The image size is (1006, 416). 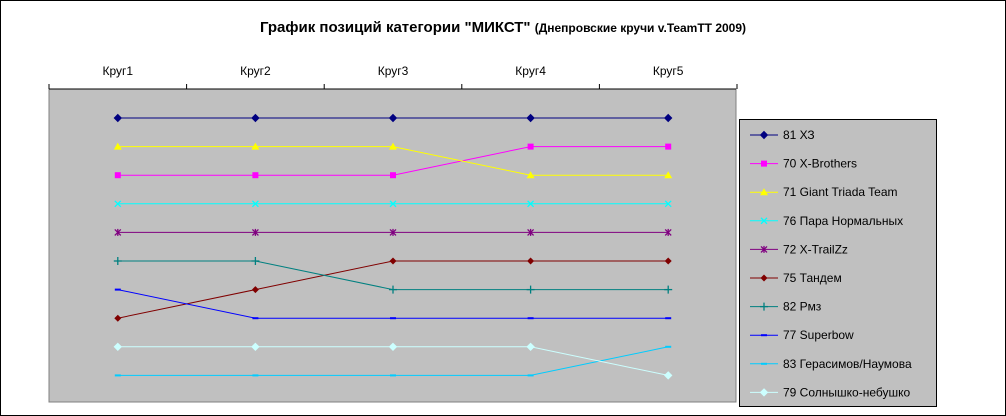 I want to click on legend-item: 76 Пара Нормальных, so click(x=826, y=221).